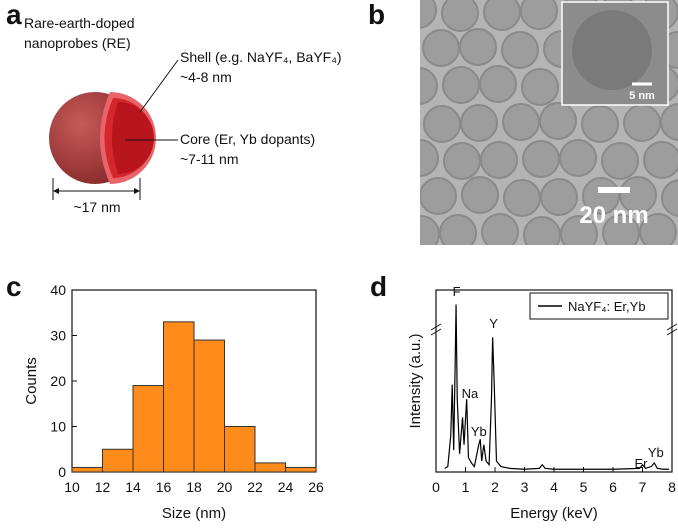 The height and width of the screenshot is (531, 678). What do you see at coordinates (58, 336) in the screenshot?
I see `y-tick-label: 30` at bounding box center [58, 336].